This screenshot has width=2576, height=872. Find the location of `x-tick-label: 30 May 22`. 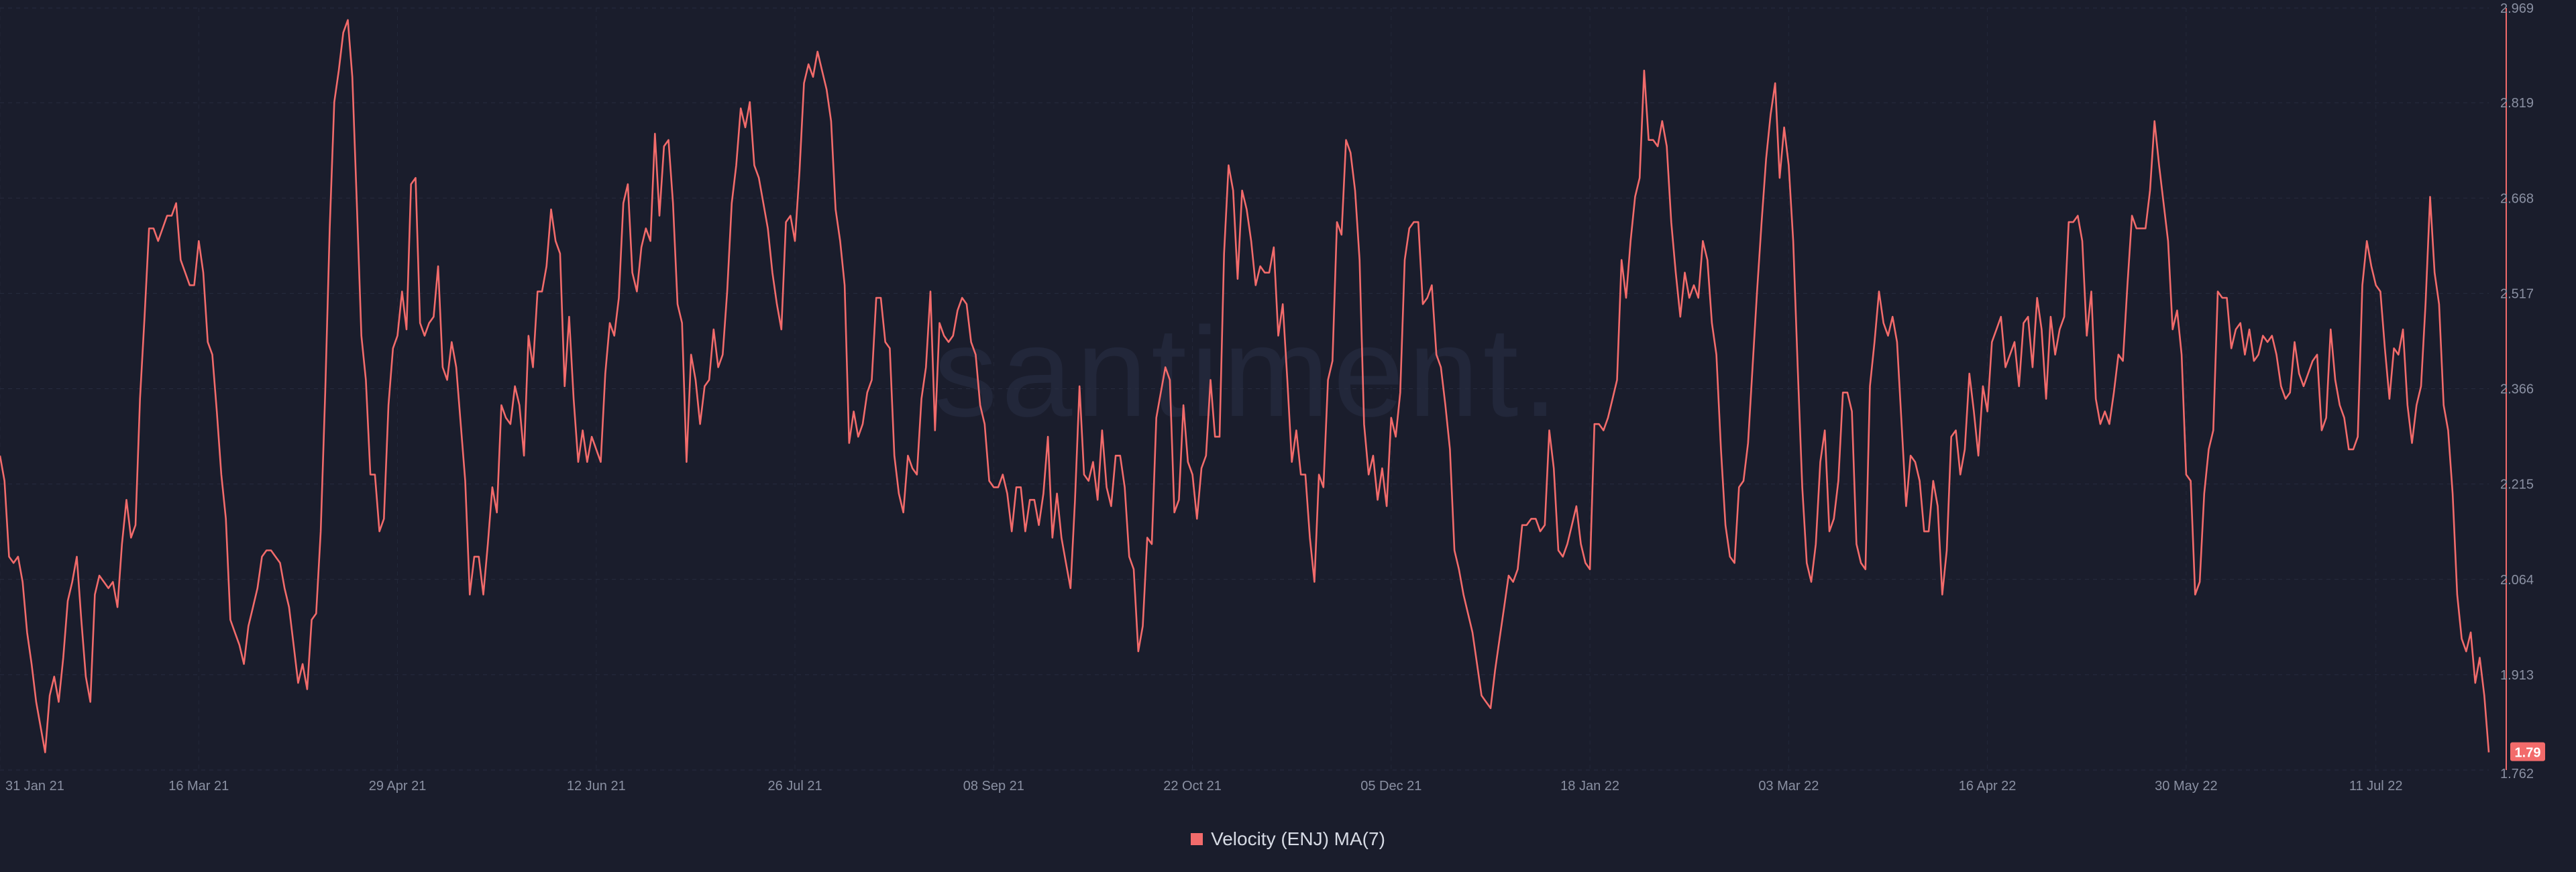

x-tick-label: 30 May 22 is located at coordinates (2186, 786).